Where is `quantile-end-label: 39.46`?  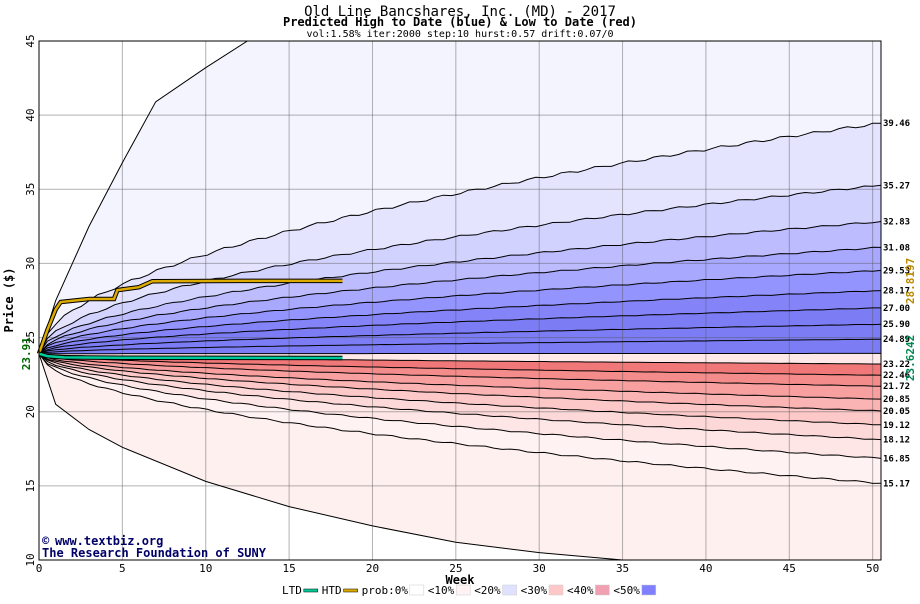
quantile-end-label: 39.46 is located at coordinates (896, 124).